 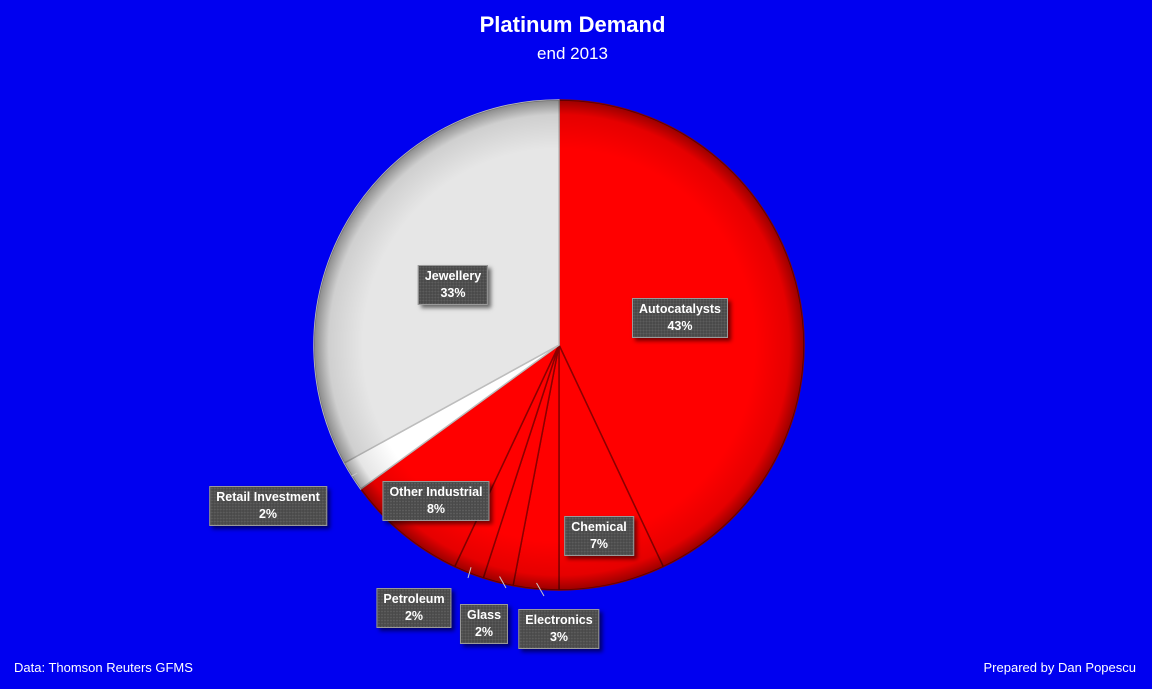 What do you see at coordinates (414, 608) in the screenshot?
I see `data-label-petroleum: Petroleum 2%` at bounding box center [414, 608].